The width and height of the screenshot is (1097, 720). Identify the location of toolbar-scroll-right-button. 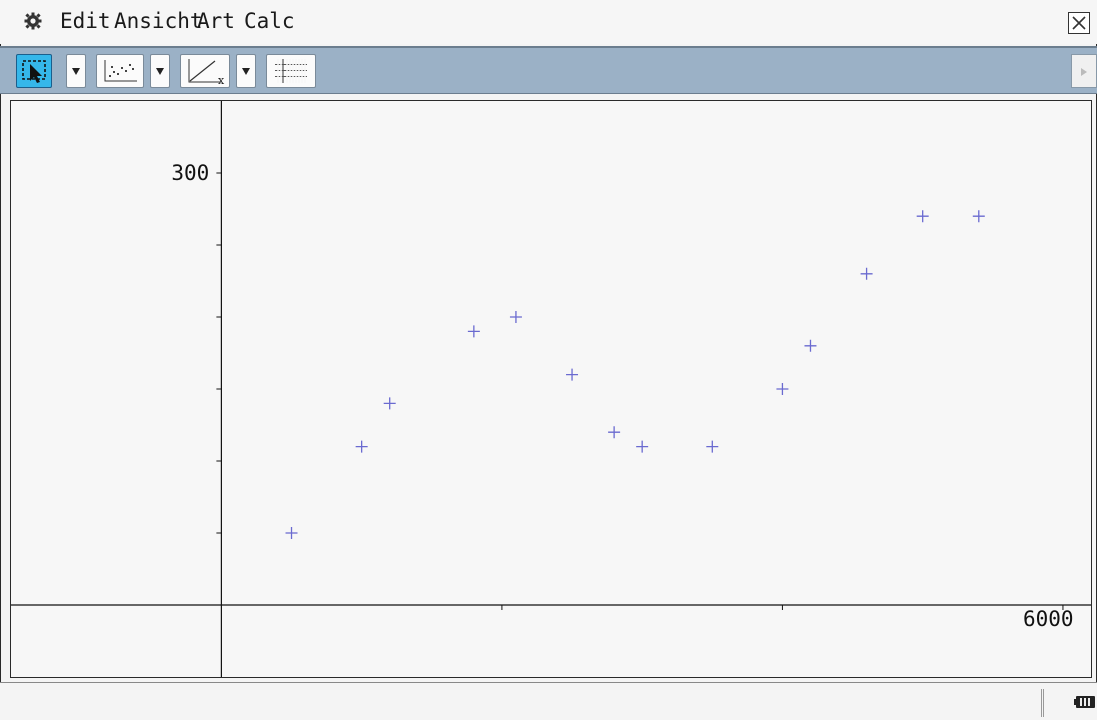
(1084, 71).